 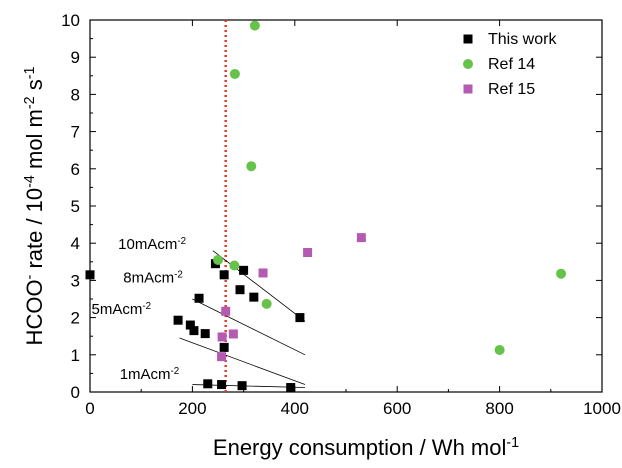 What do you see at coordinates (75, 132) in the screenshot?
I see `y-tick-label: 7` at bounding box center [75, 132].